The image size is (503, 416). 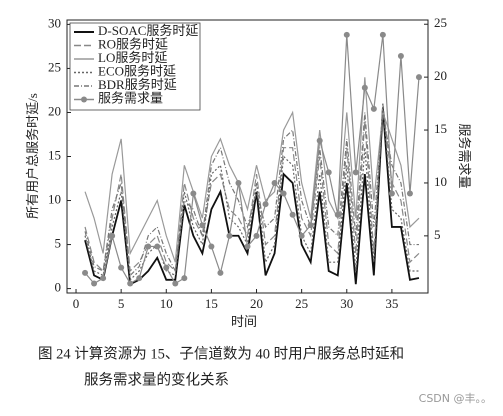 I want to click on y2-tick-label: 25, so click(x=440, y=22).